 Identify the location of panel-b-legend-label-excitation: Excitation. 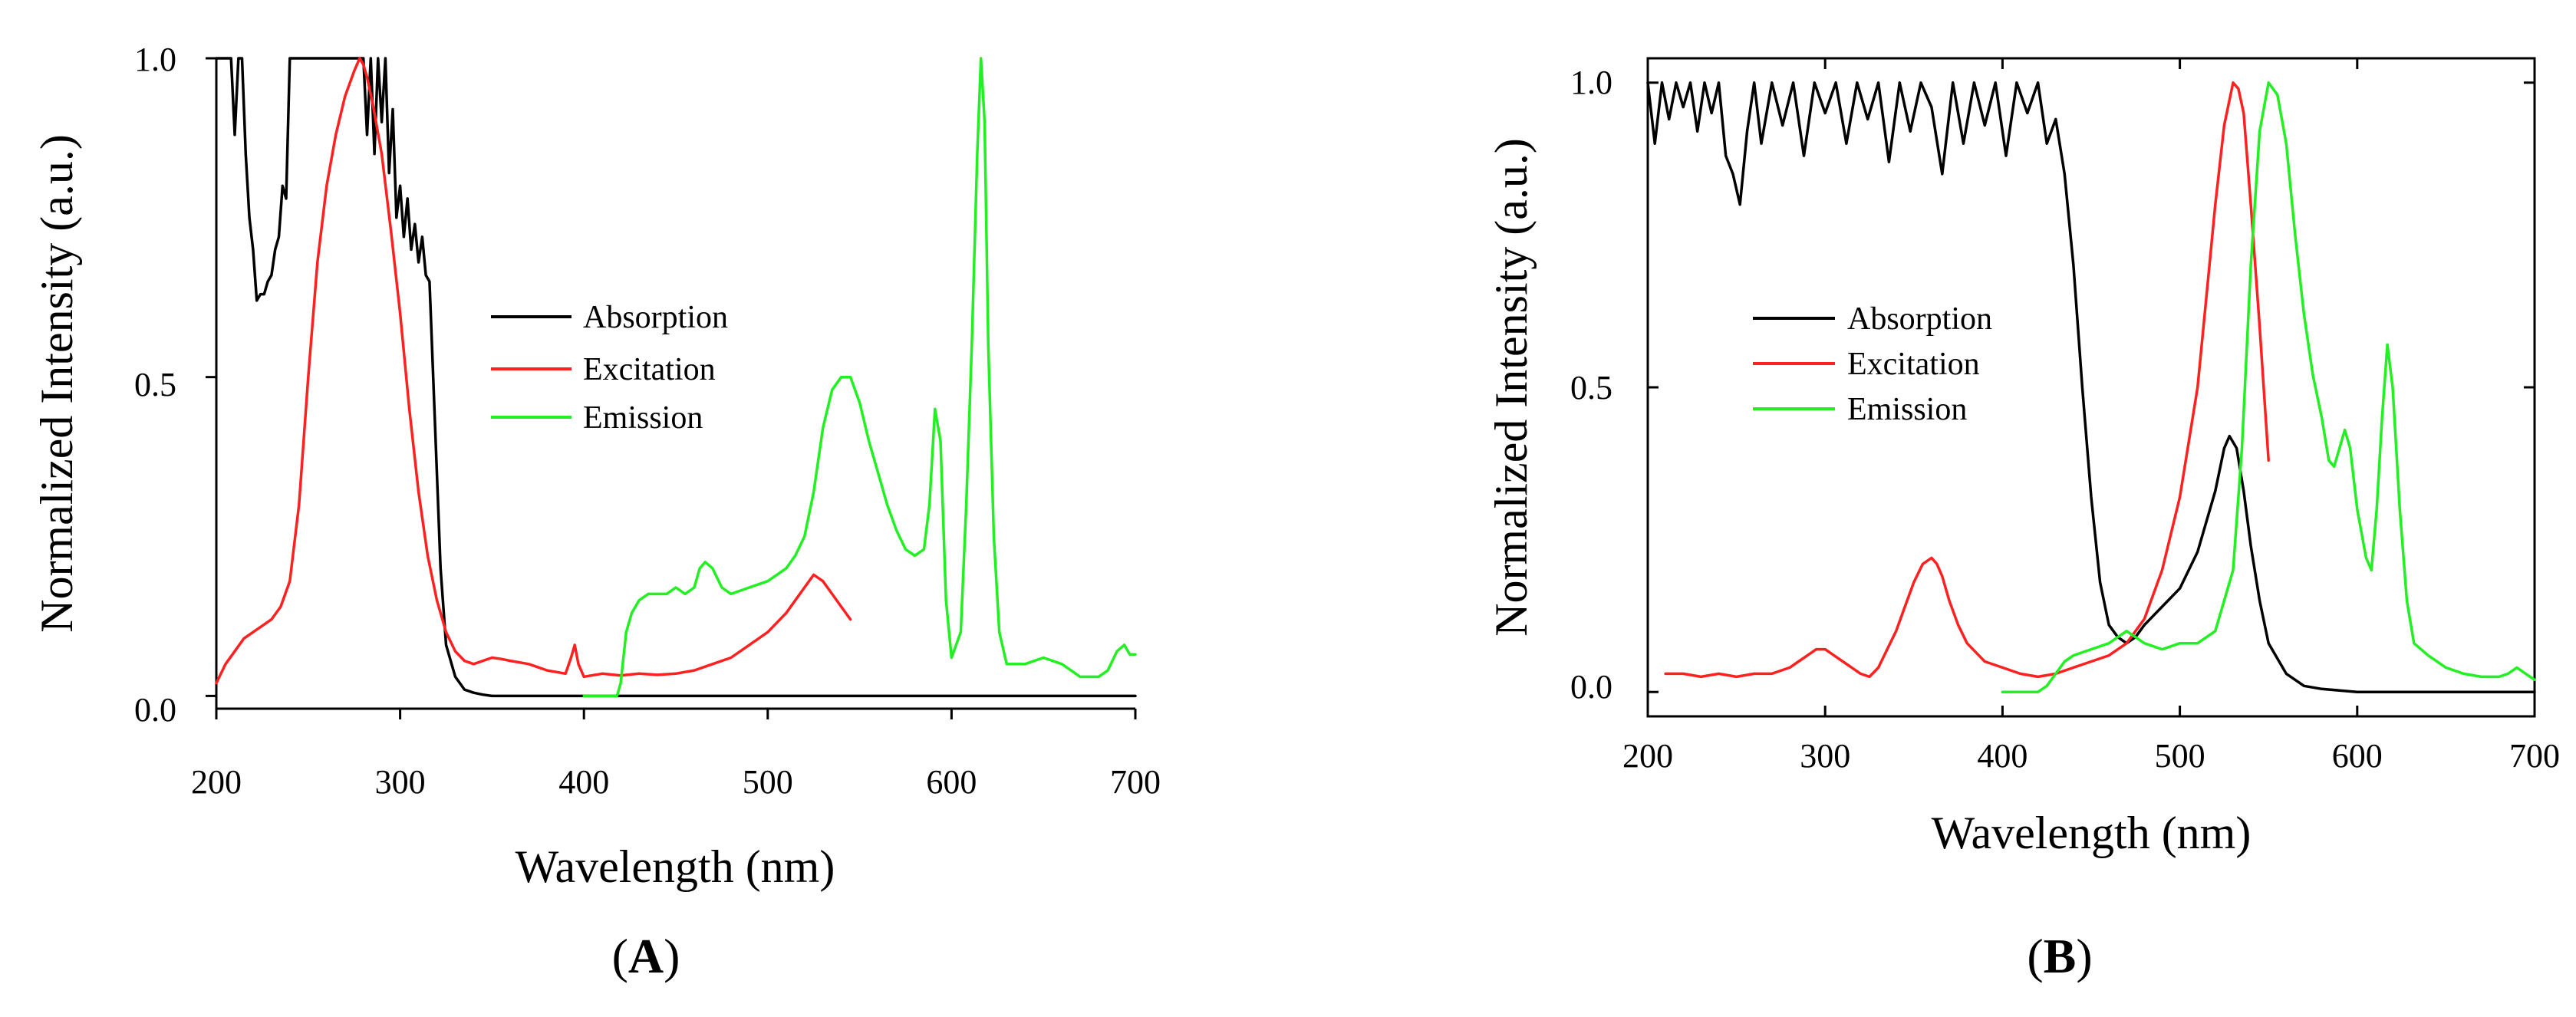
(1913, 364).